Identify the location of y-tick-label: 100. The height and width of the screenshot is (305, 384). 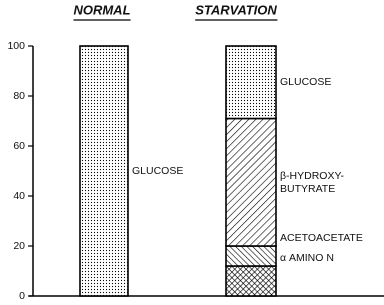
(16, 46).